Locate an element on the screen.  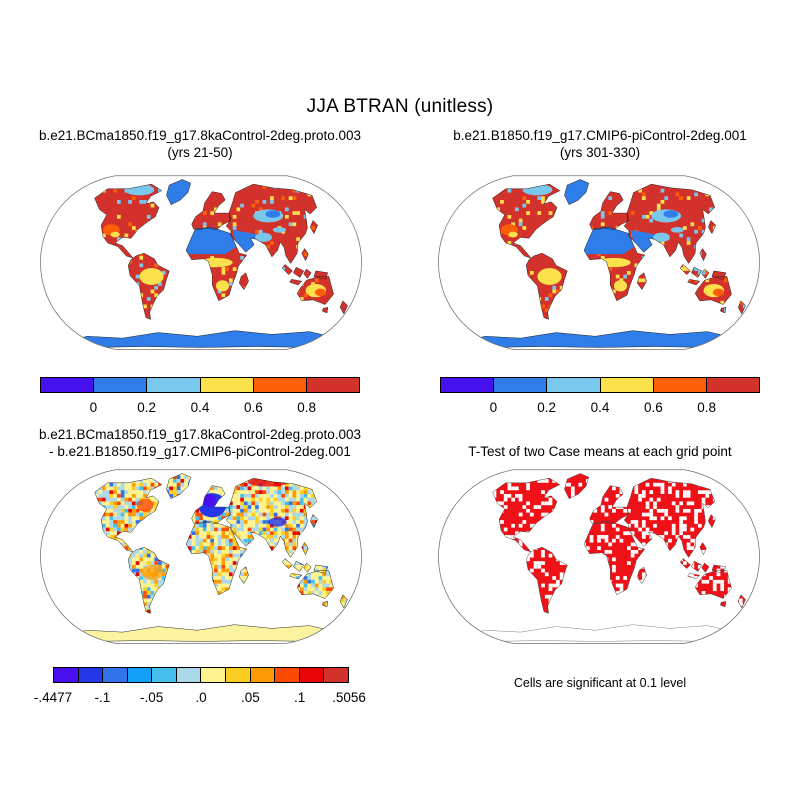
world-map-ttest is located at coordinates (599, 556).